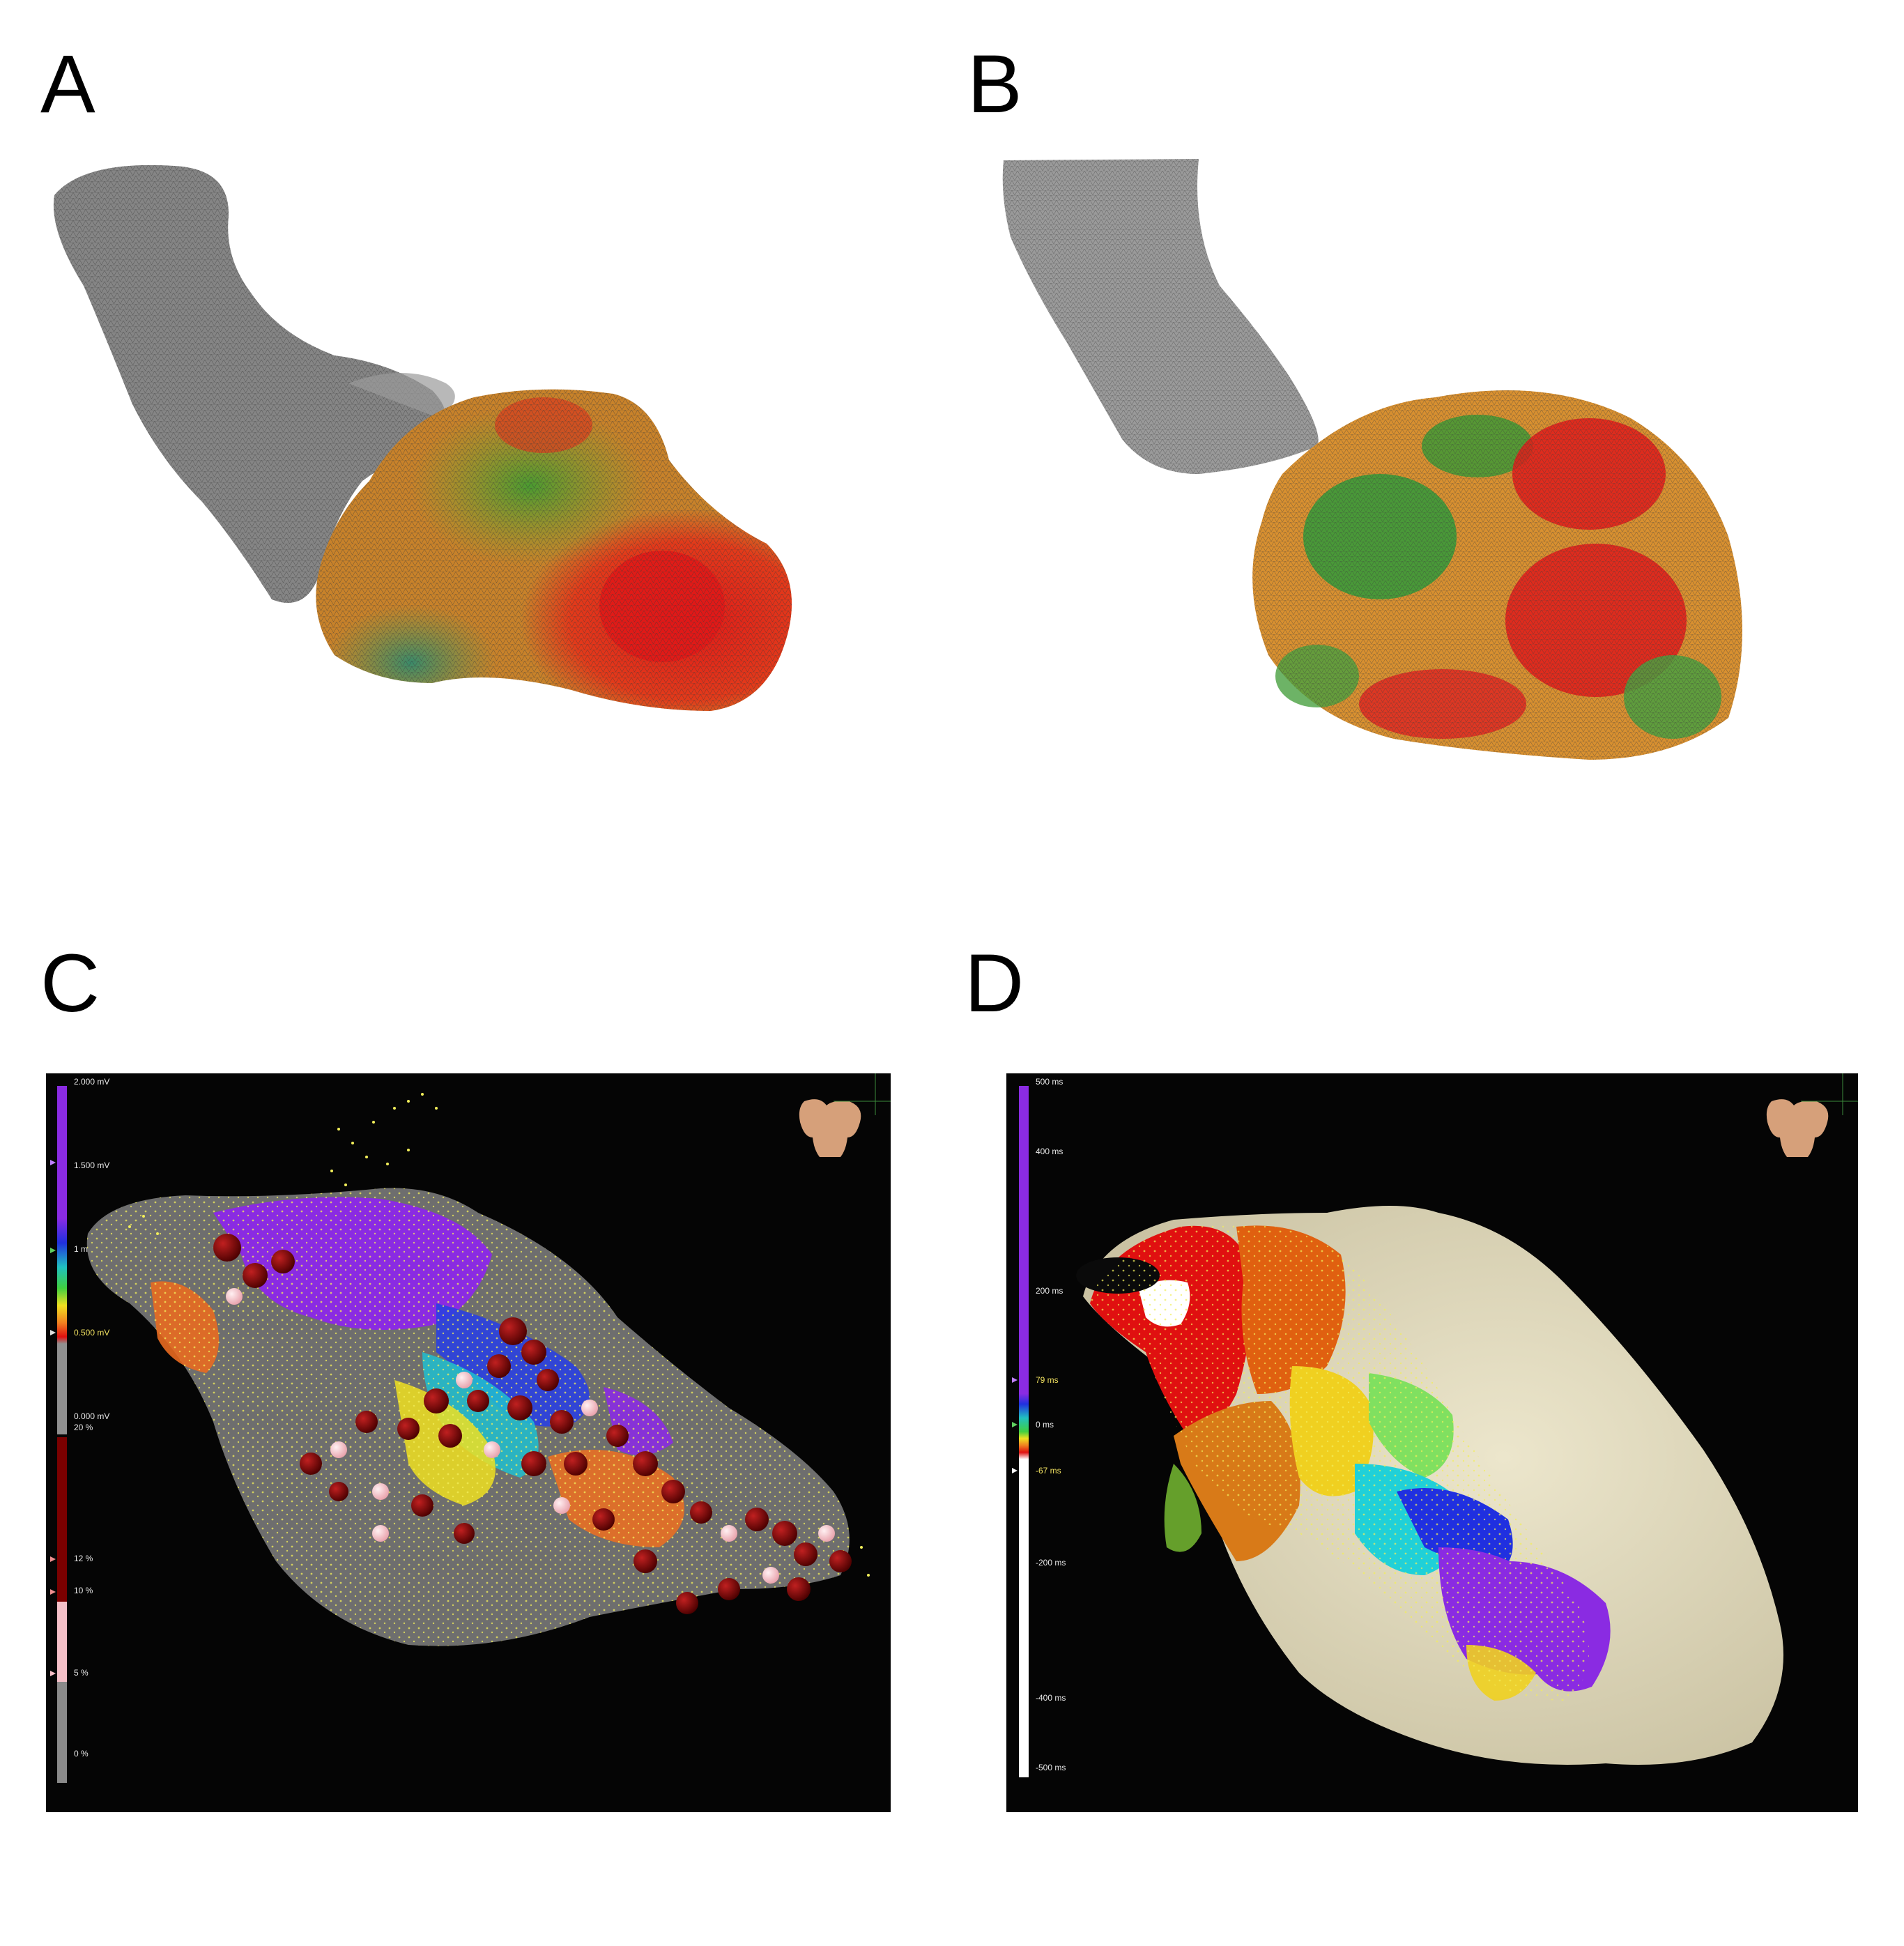 The width and height of the screenshot is (1904, 1946). What do you see at coordinates (92, 1416) in the screenshot?
I see `voltage-tick-bottom: 0.000 mV` at bounding box center [92, 1416].